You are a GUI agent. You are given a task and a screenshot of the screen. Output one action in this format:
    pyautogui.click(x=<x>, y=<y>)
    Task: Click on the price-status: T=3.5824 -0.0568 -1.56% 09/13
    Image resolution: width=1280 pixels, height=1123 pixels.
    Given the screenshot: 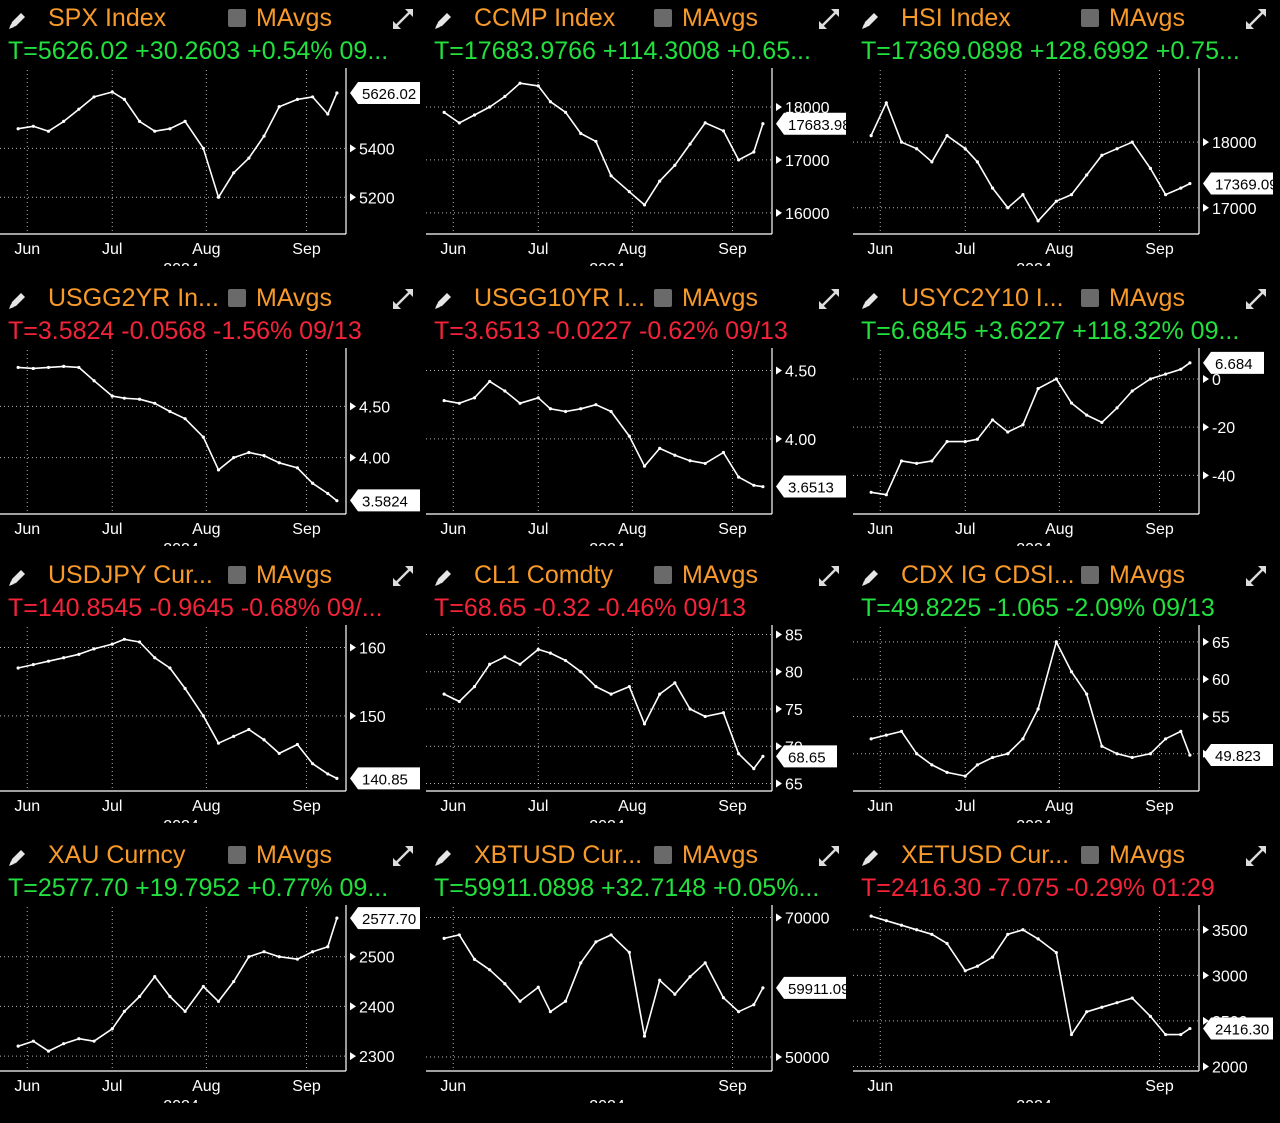 What is the action you would take?
    pyautogui.click(x=185, y=331)
    